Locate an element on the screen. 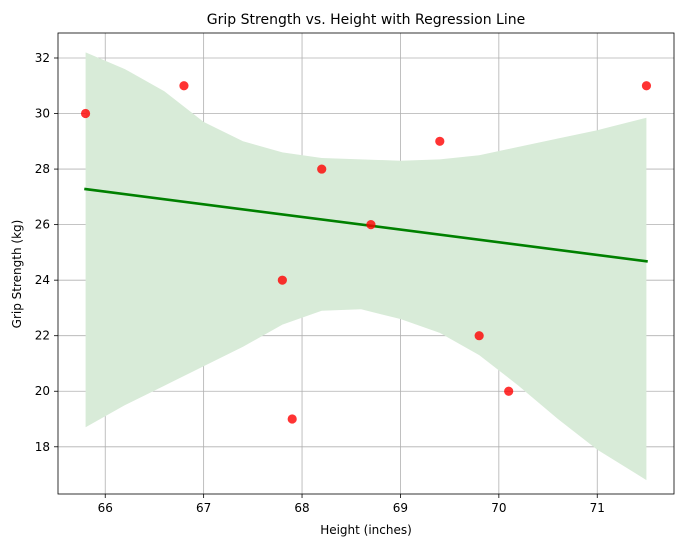 This screenshot has width=687, height=547. y-tick-label: 18 is located at coordinates (42, 447).